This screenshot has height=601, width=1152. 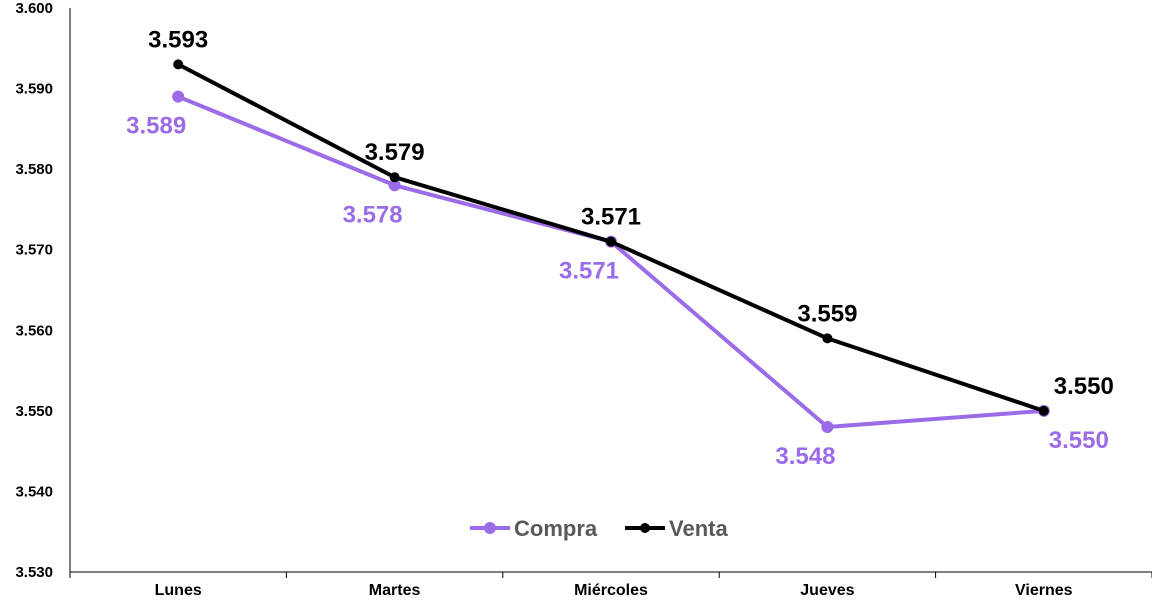 I want to click on y-tick-label: 3.590, so click(x=34, y=89).